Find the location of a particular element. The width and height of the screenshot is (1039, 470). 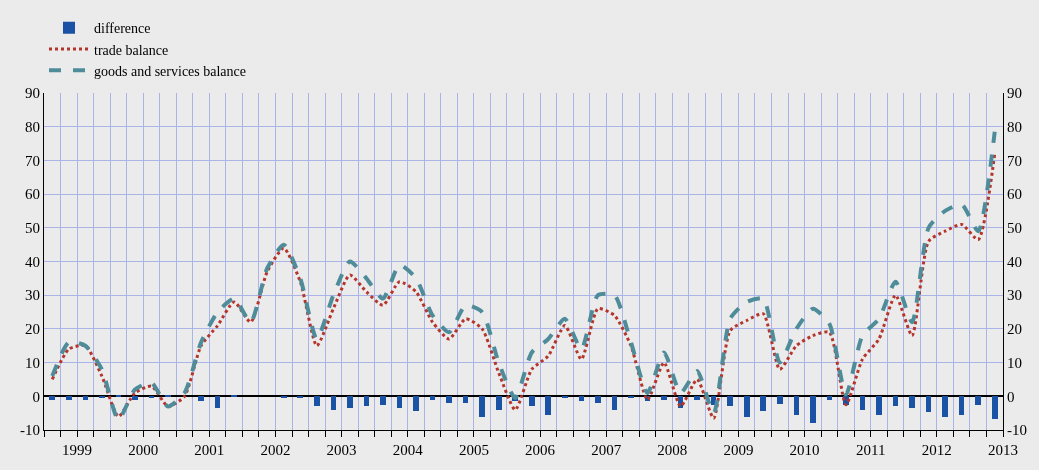

x-tick-label: 2003 is located at coordinates (341, 450).